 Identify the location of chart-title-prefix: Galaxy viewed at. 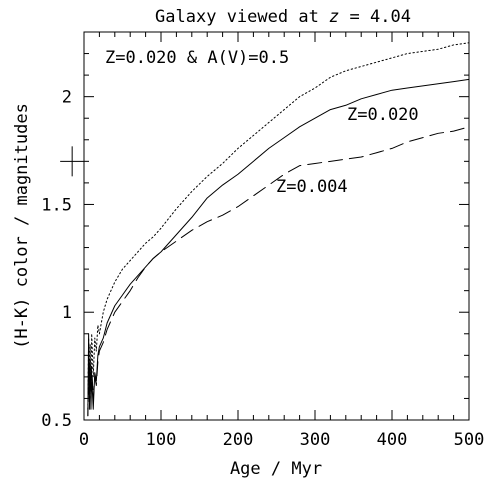
(242, 17).